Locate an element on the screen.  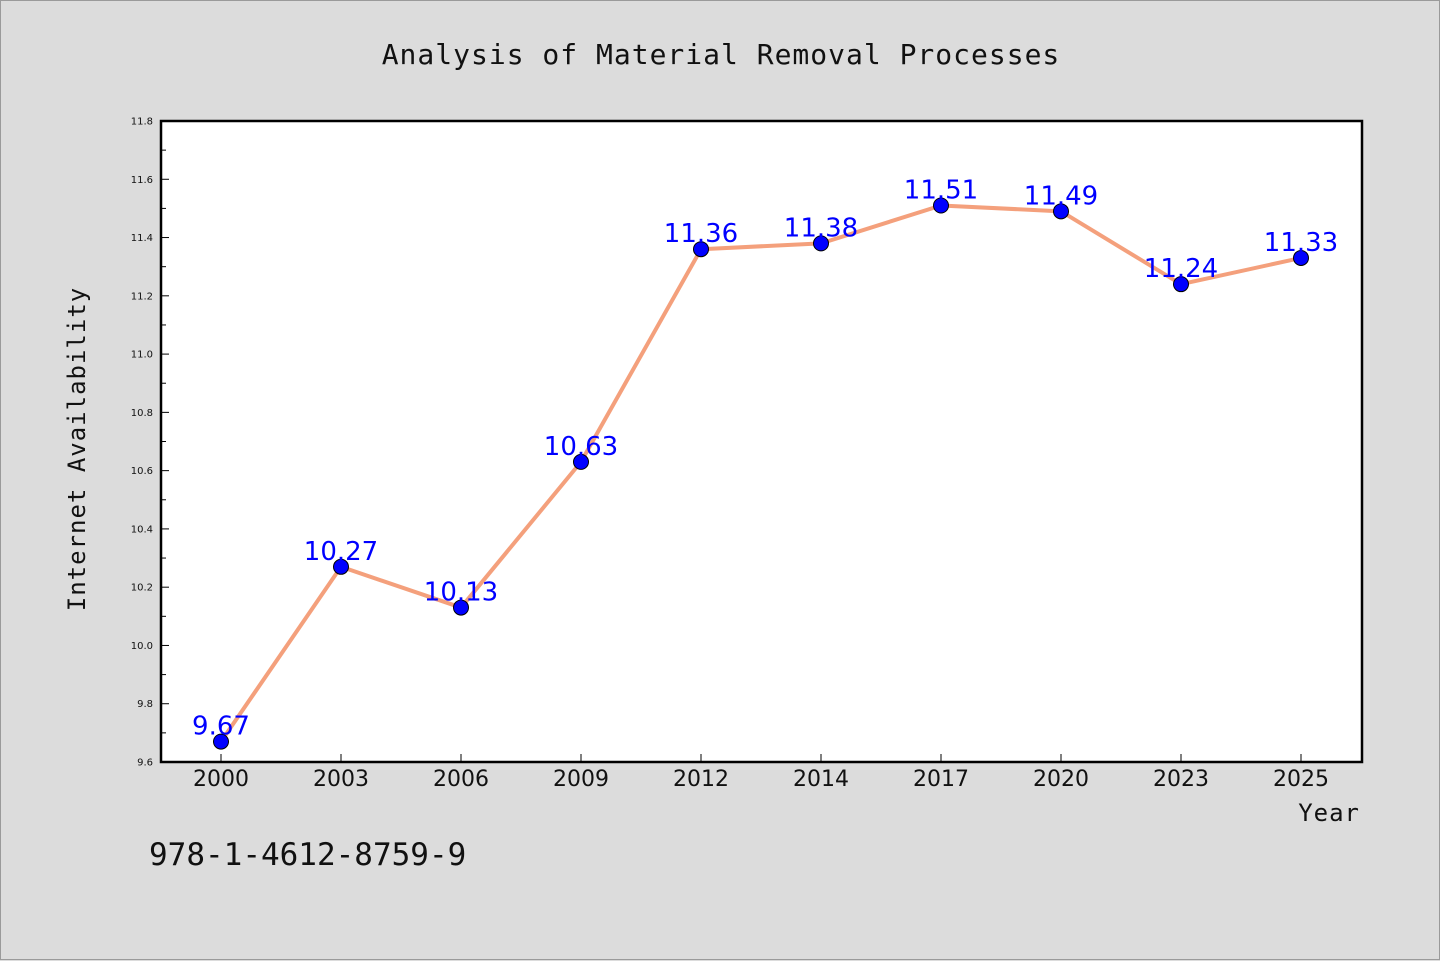
data-label: 10.13 is located at coordinates (461, 593).